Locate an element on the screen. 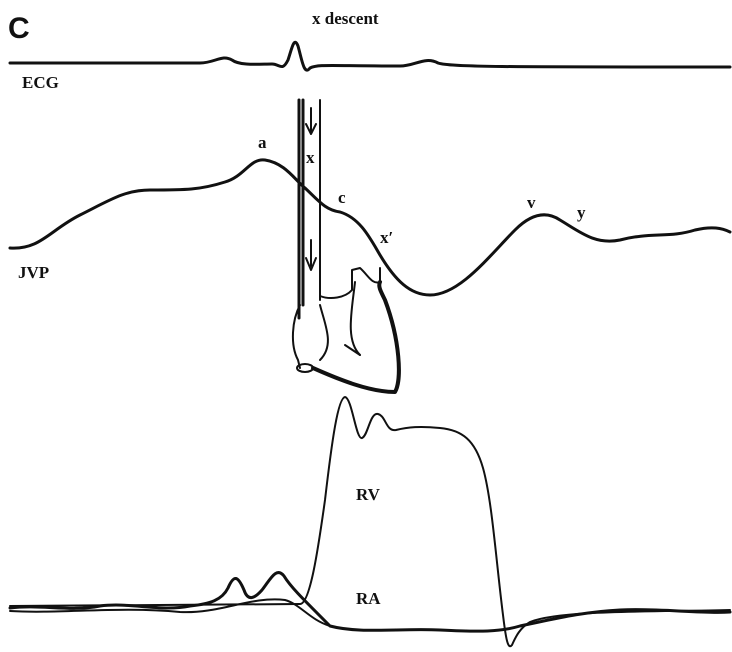  x-prime-label: x′ is located at coordinates (386, 237).